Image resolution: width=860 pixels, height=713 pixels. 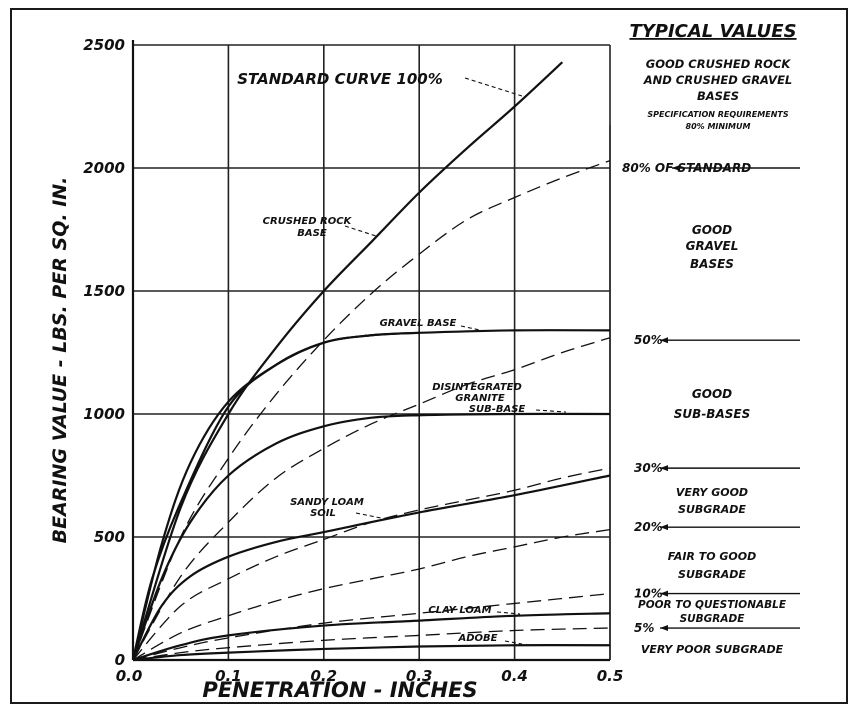 I want to click on y-tick-label: 500, so click(x=109, y=537).